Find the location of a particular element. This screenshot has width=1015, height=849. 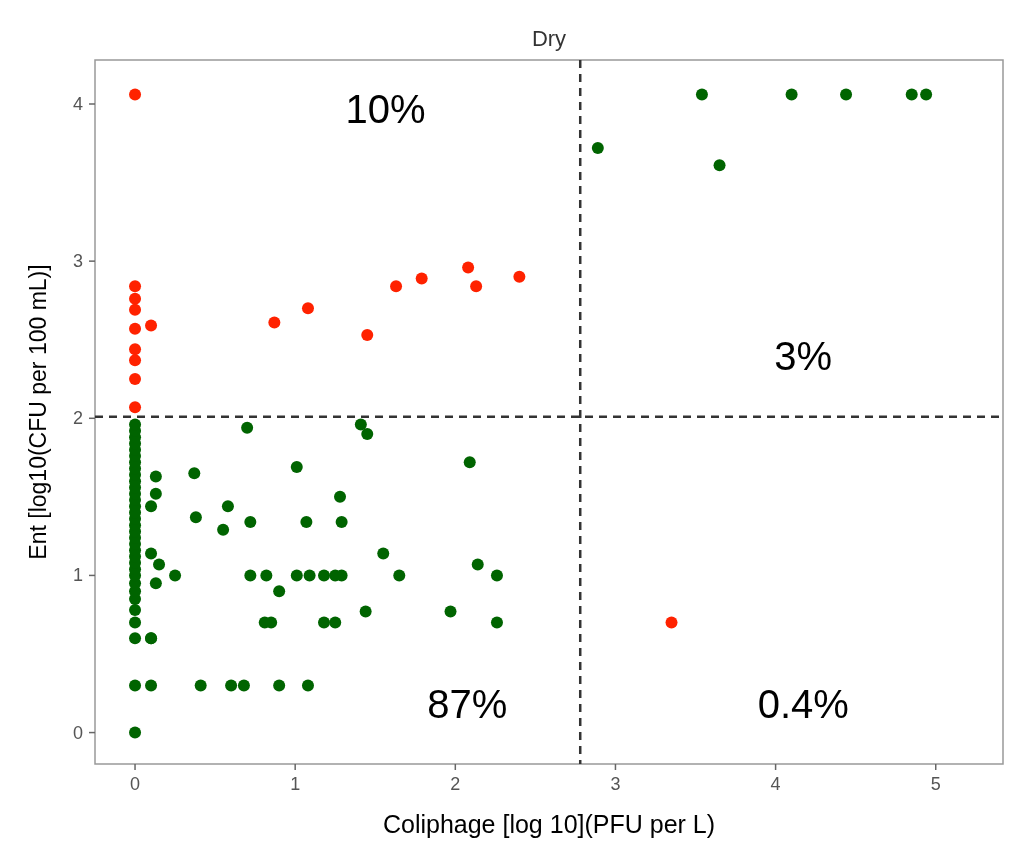

annotation: 10% is located at coordinates (385, 109).